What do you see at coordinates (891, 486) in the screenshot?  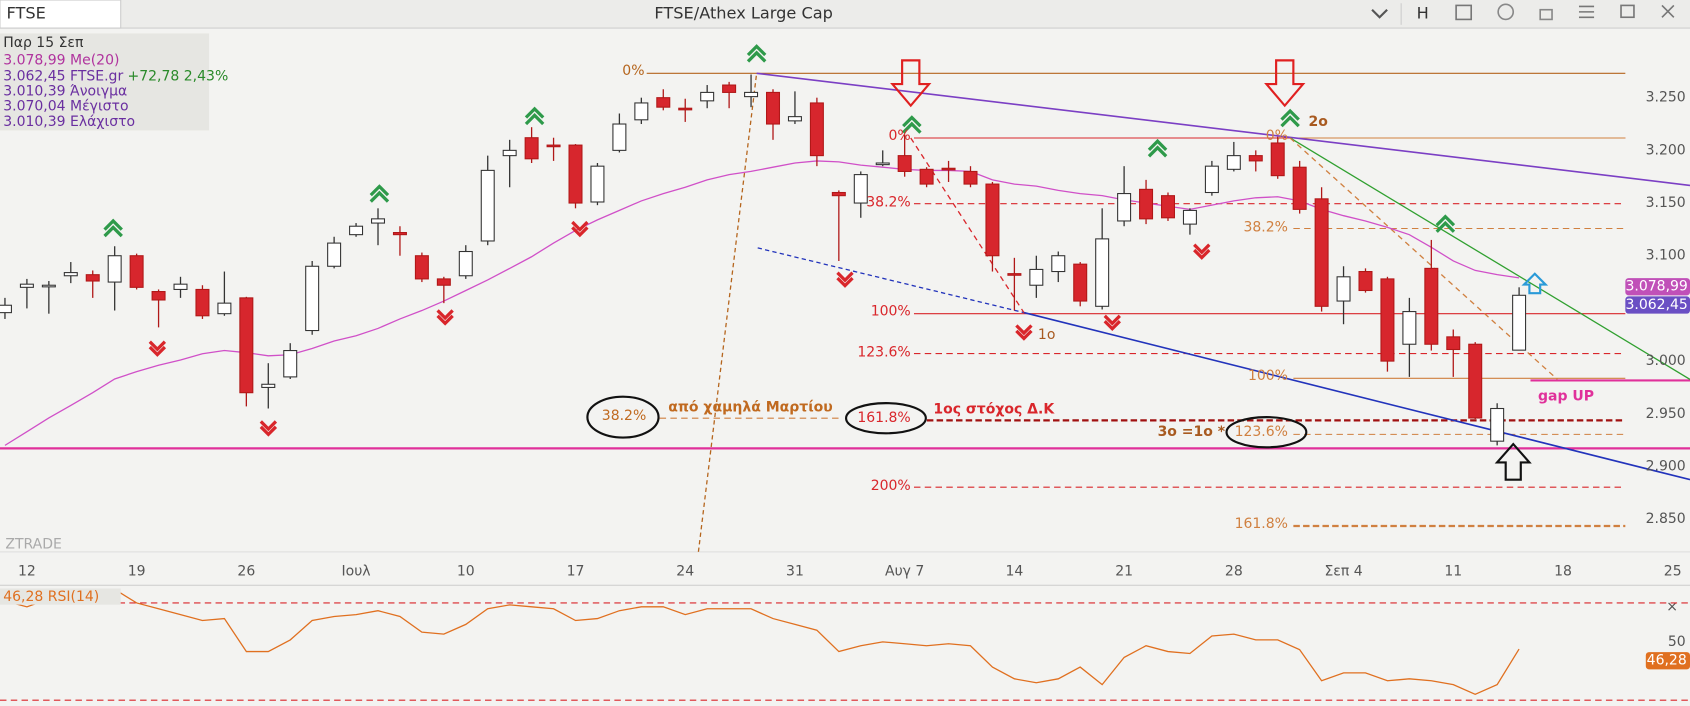 I see `annotation: 200%` at bounding box center [891, 486].